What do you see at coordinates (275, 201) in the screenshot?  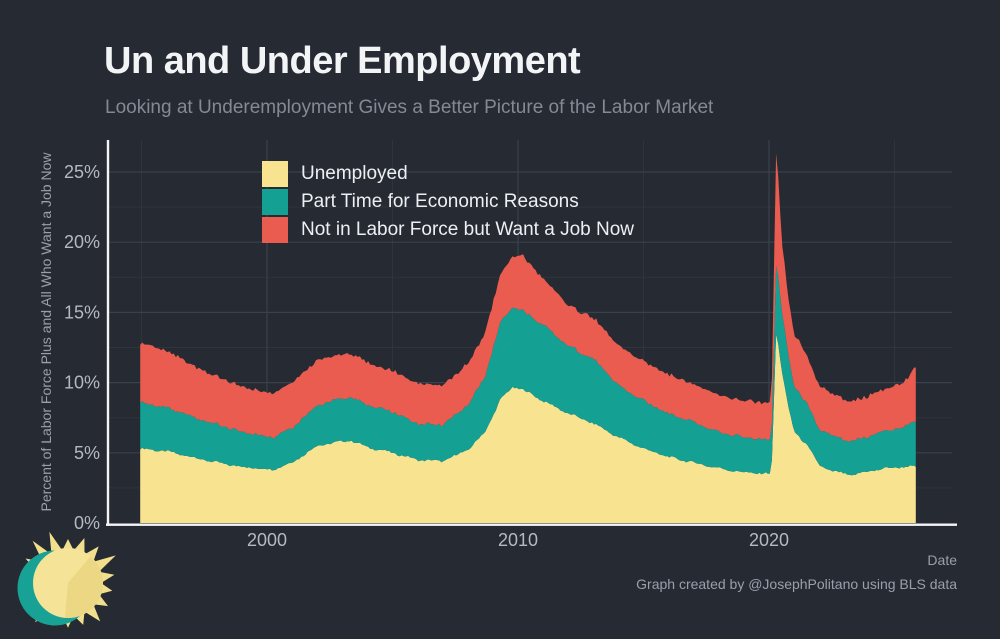 I see `legend-swatch-part-time` at bounding box center [275, 201].